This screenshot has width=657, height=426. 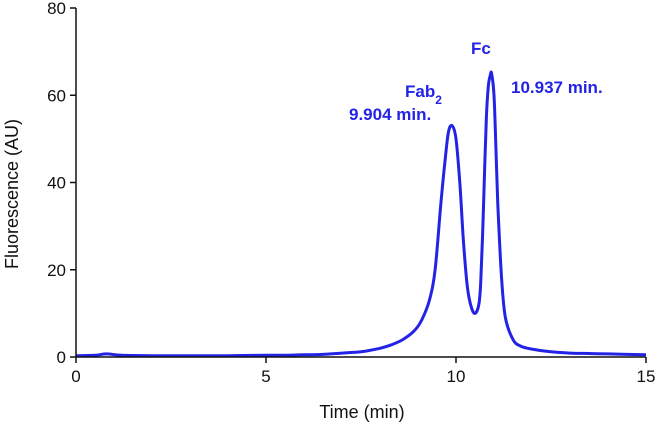 What do you see at coordinates (646, 376) in the screenshot?
I see `x-tick-label: 15` at bounding box center [646, 376].